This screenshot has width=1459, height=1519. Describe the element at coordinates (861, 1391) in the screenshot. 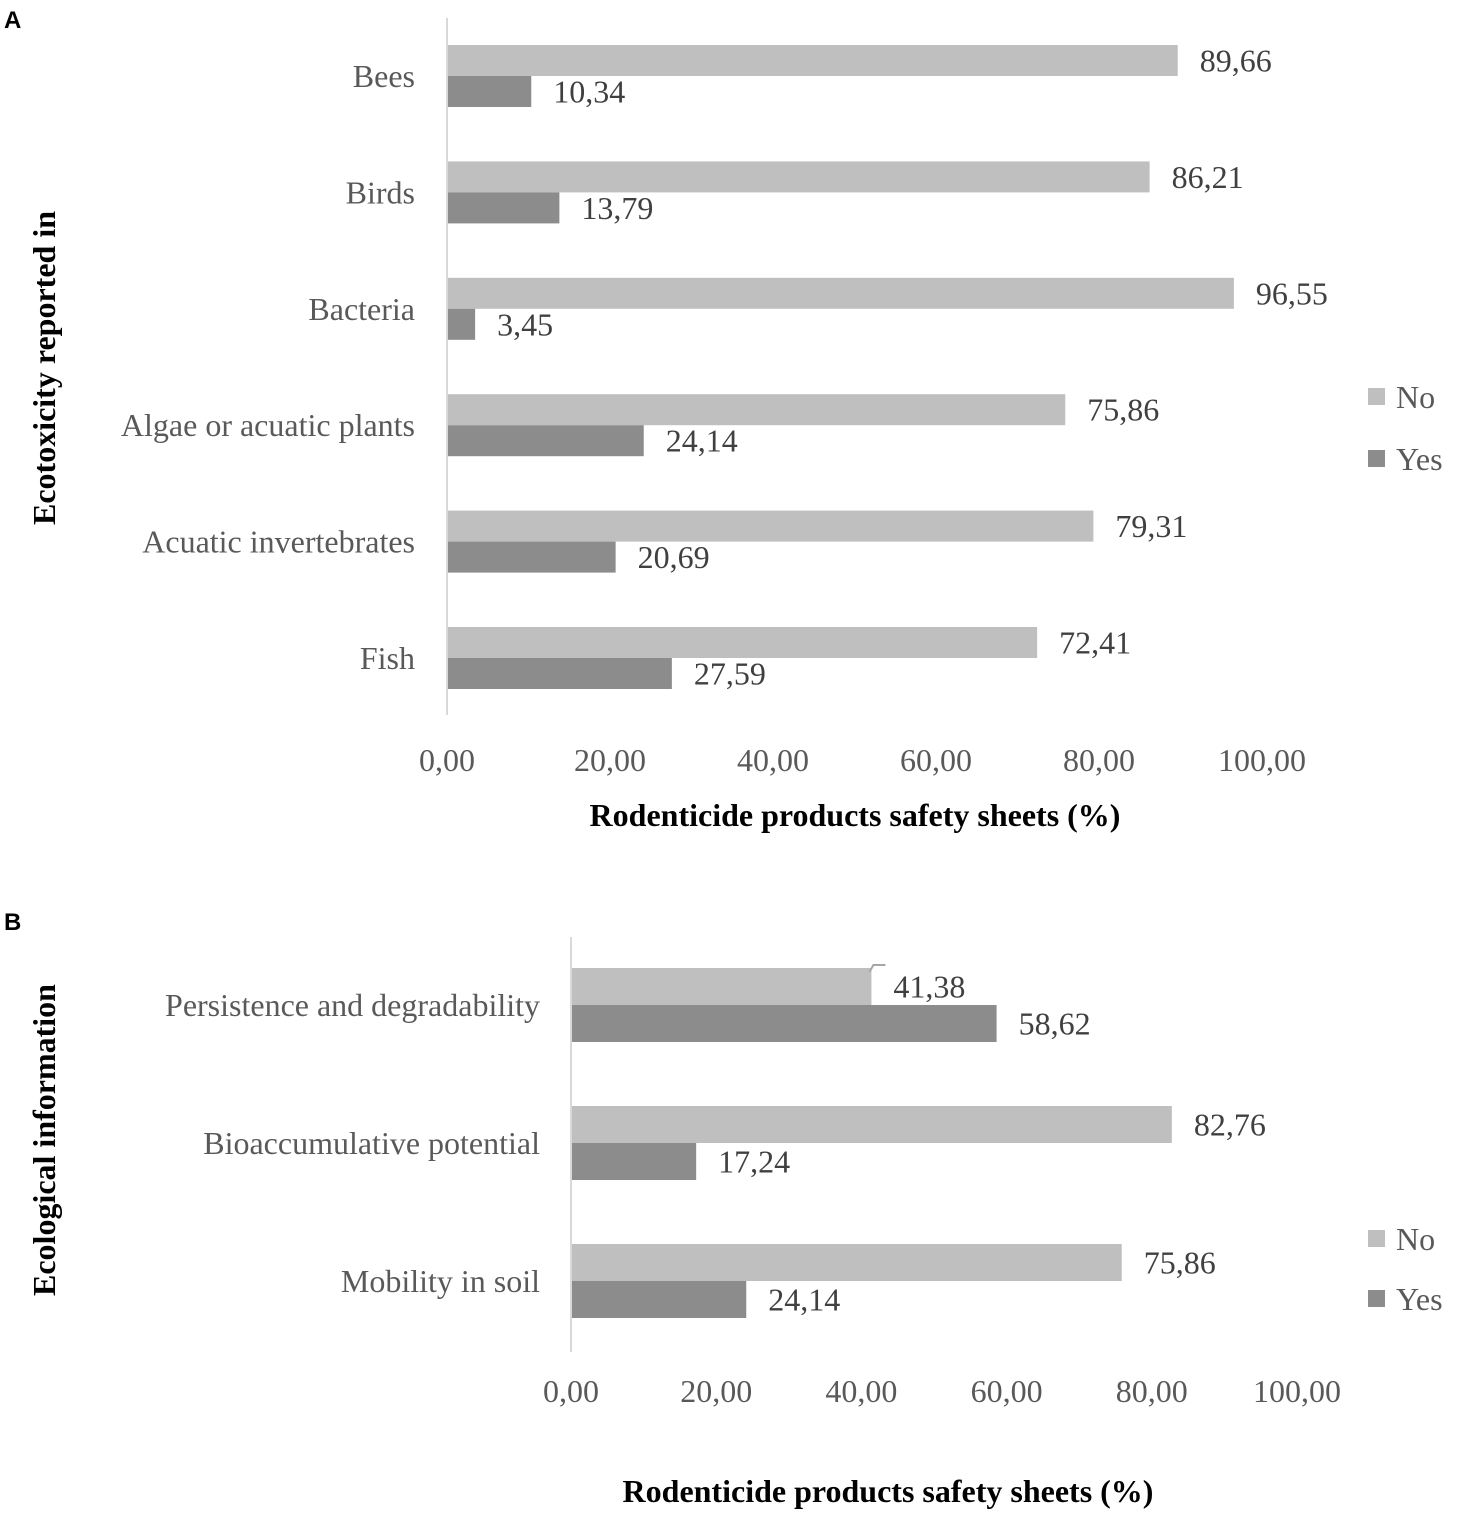

I see `panel-b-x-tick-label: 40,00` at that location.